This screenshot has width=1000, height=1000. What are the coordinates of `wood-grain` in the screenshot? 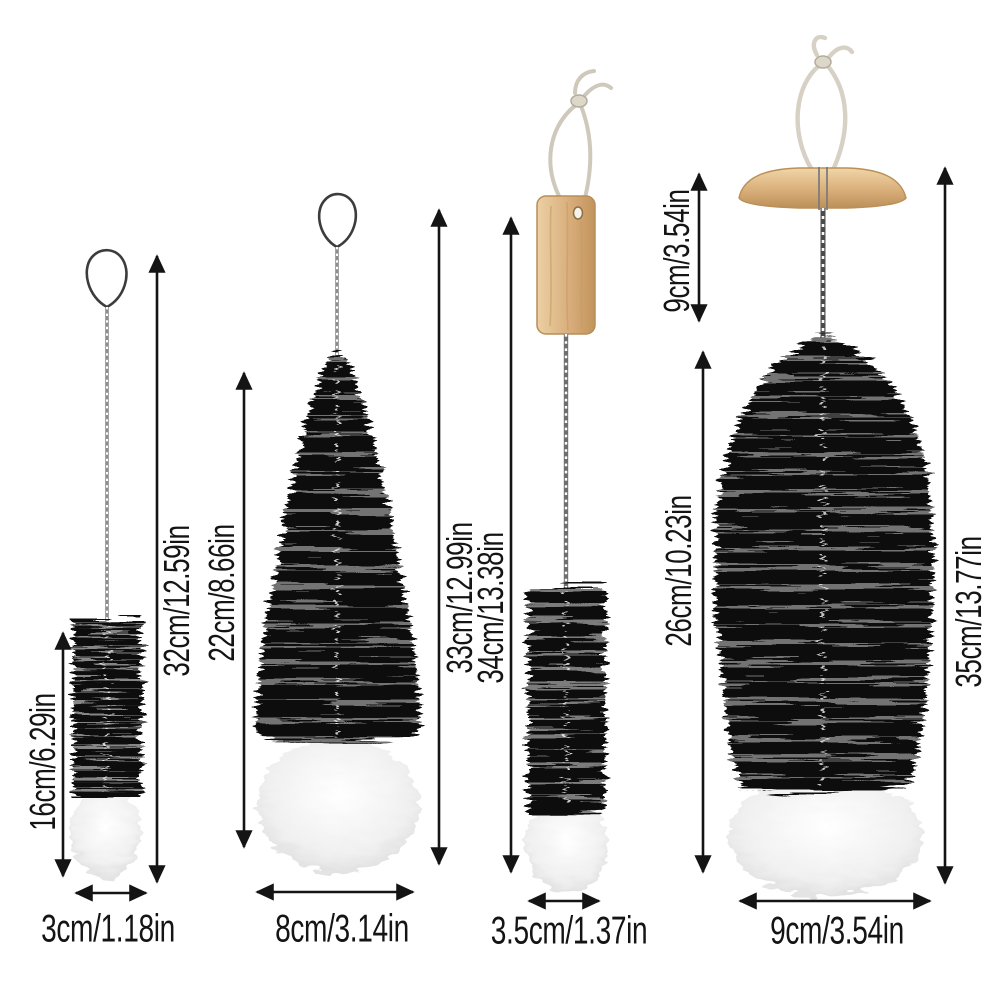 It's located at (566, 266).